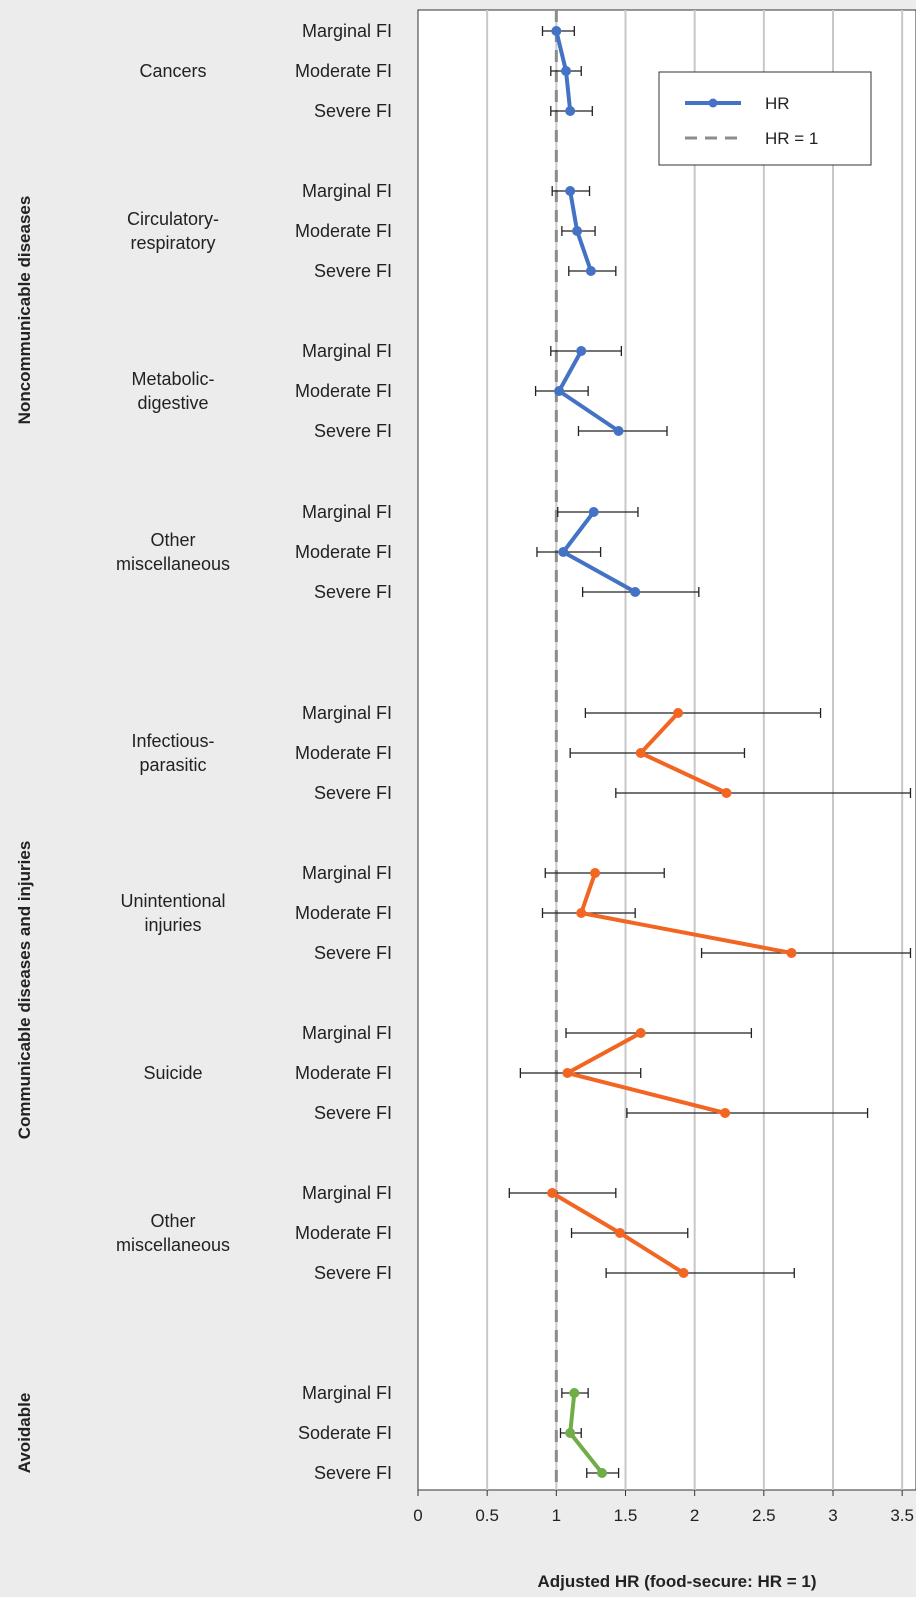 This screenshot has width=916, height=1597. I want to click on x-tick-label-4: 2, so click(694, 1515).